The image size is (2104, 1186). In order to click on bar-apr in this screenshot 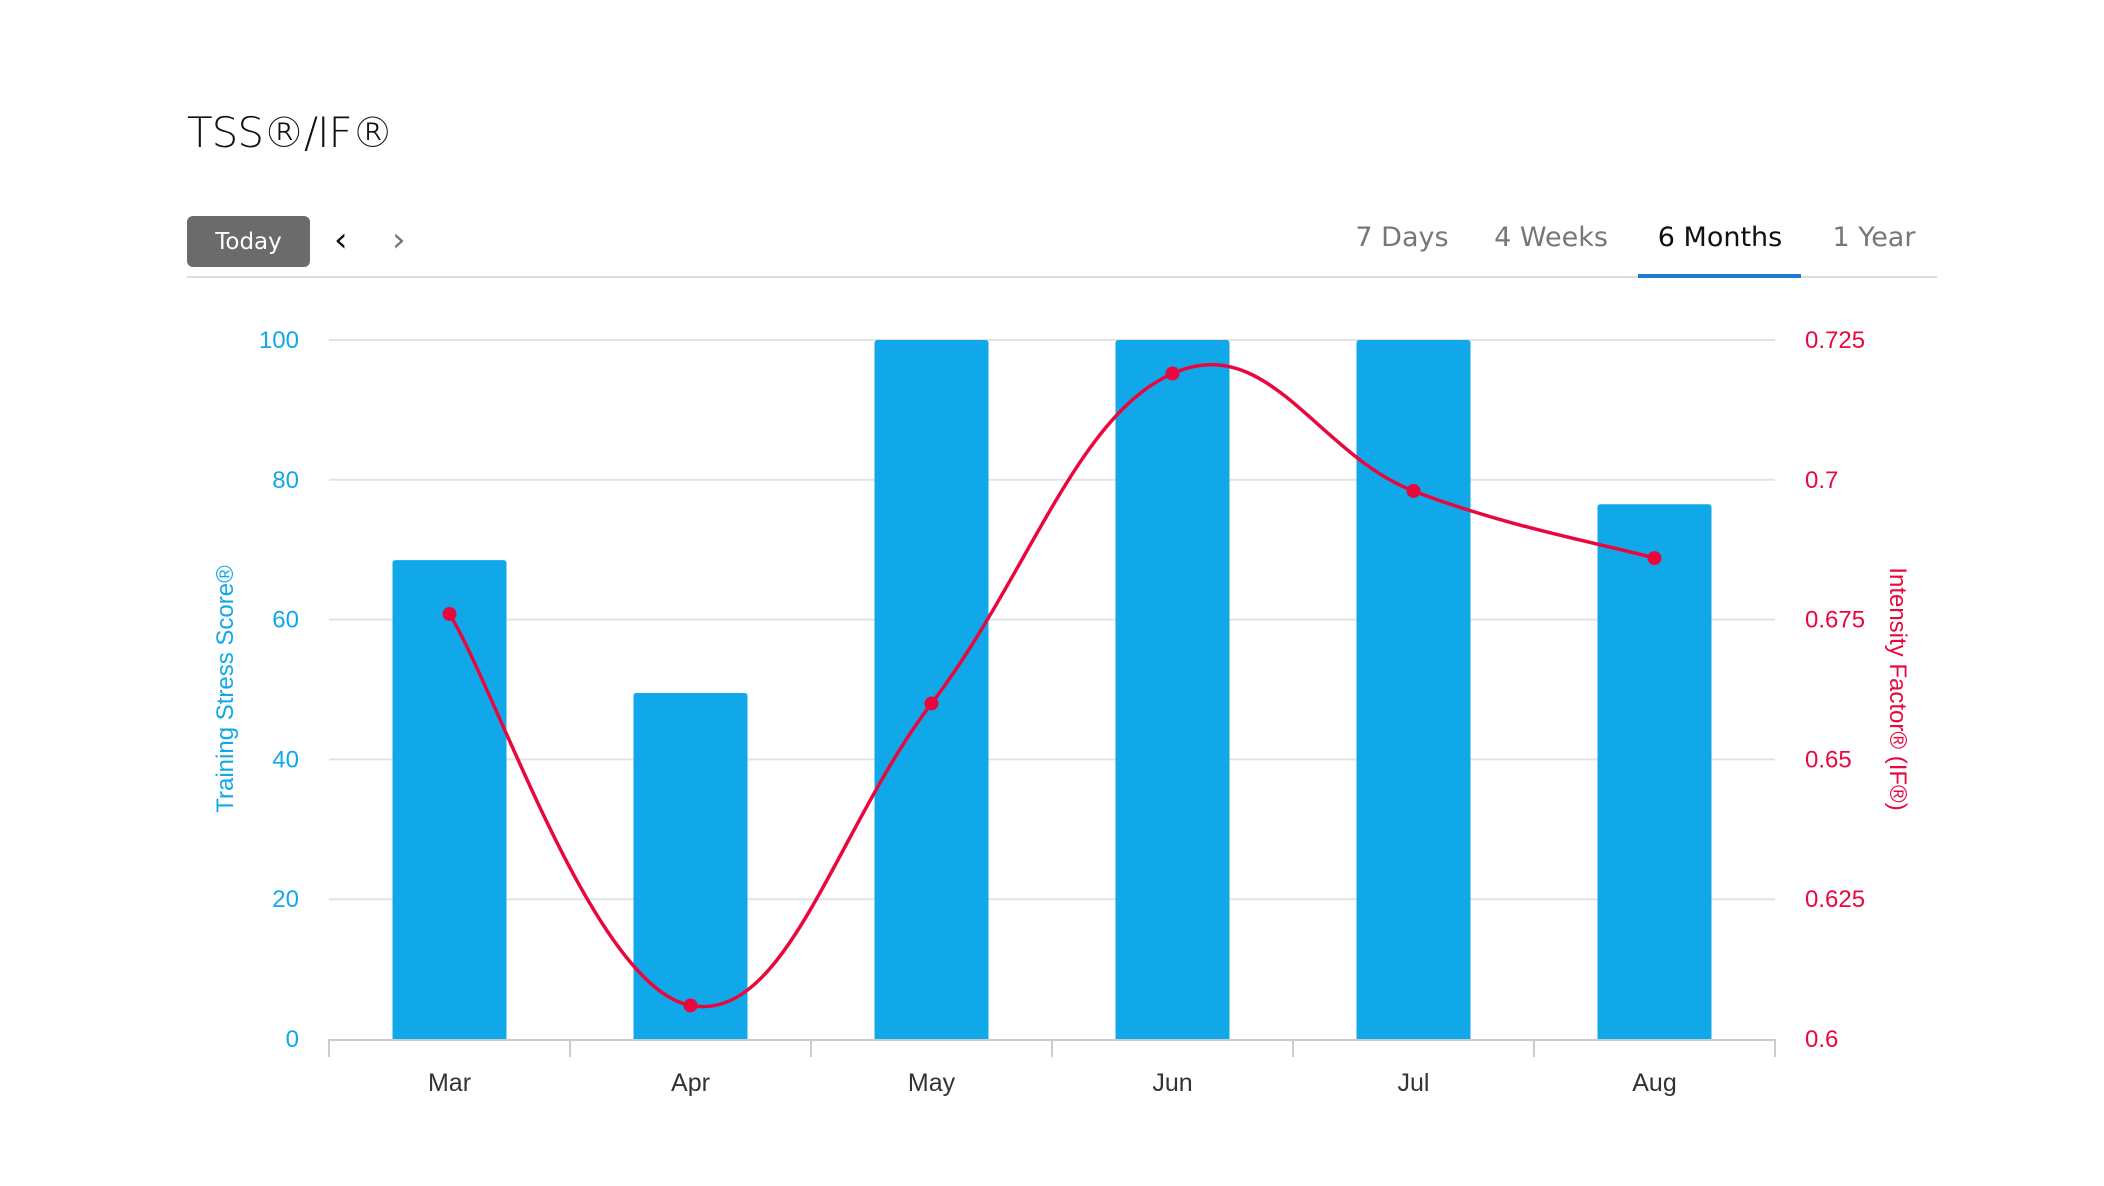, I will do `click(690, 865)`.